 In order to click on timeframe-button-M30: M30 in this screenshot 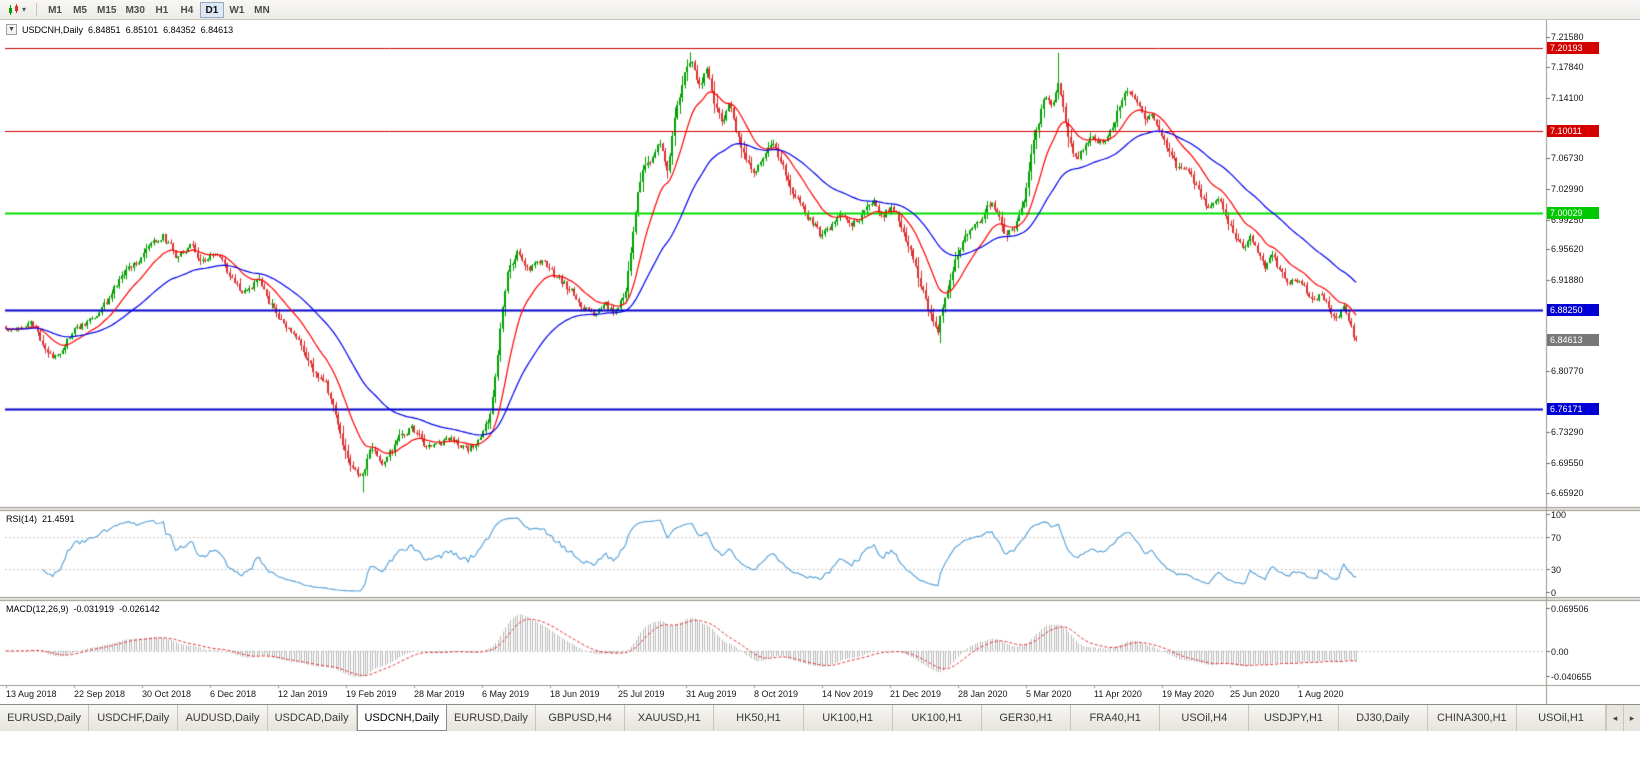, I will do `click(135, 10)`.